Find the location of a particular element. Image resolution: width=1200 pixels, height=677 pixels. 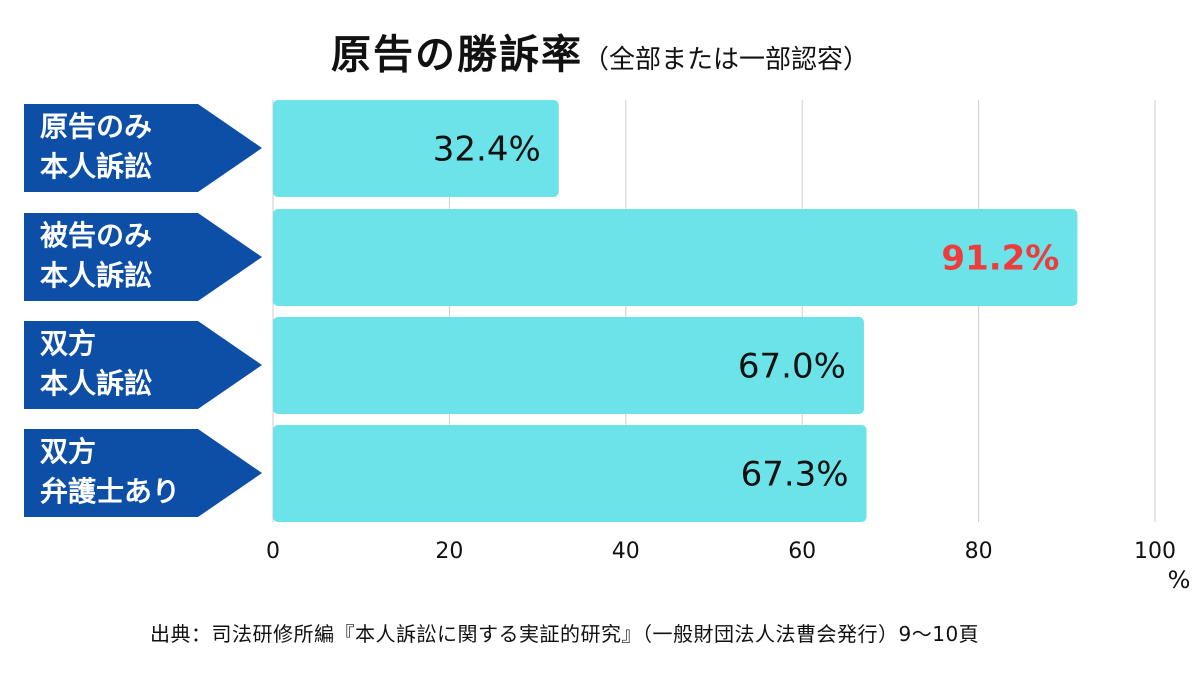

value-label: 67.3% is located at coordinates (795, 475).